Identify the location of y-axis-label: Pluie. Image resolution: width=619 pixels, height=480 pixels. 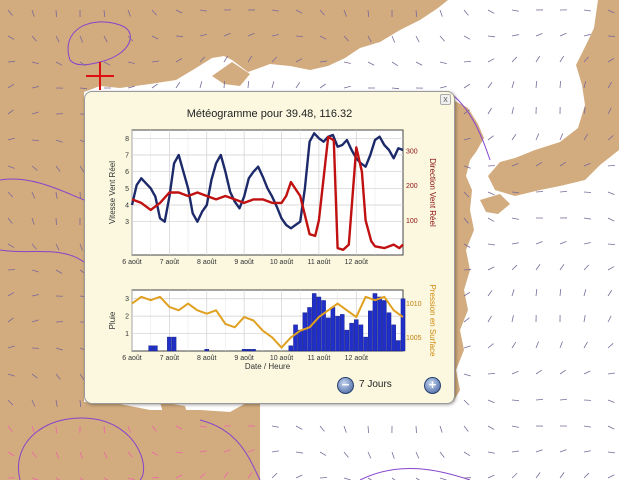
(112, 320).